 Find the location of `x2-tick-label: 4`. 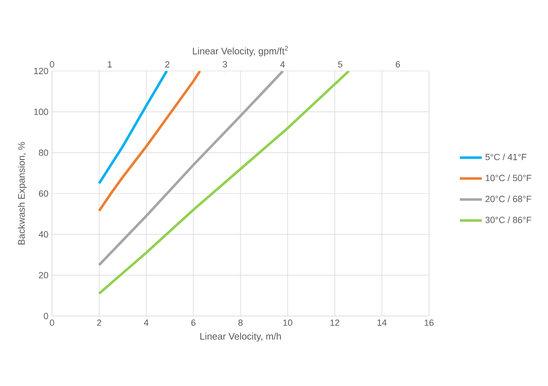

x2-tick-label: 4 is located at coordinates (282, 64).